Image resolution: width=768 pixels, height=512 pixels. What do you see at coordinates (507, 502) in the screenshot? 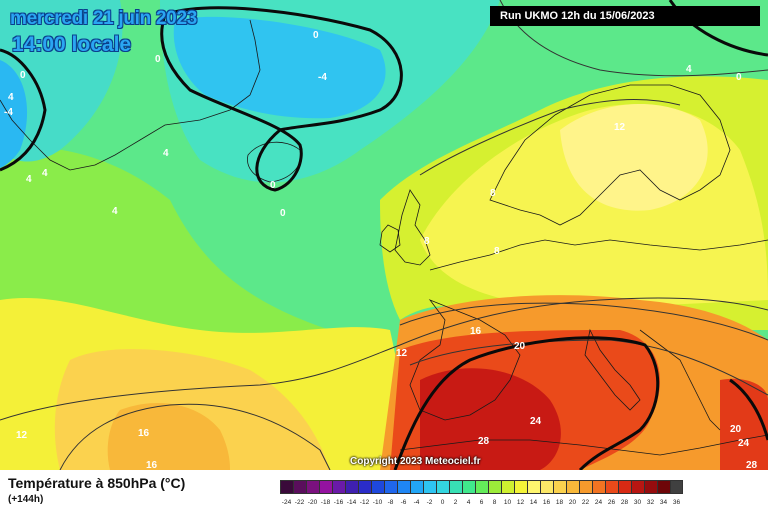
I see `scale-value-label: 10` at bounding box center [507, 502].